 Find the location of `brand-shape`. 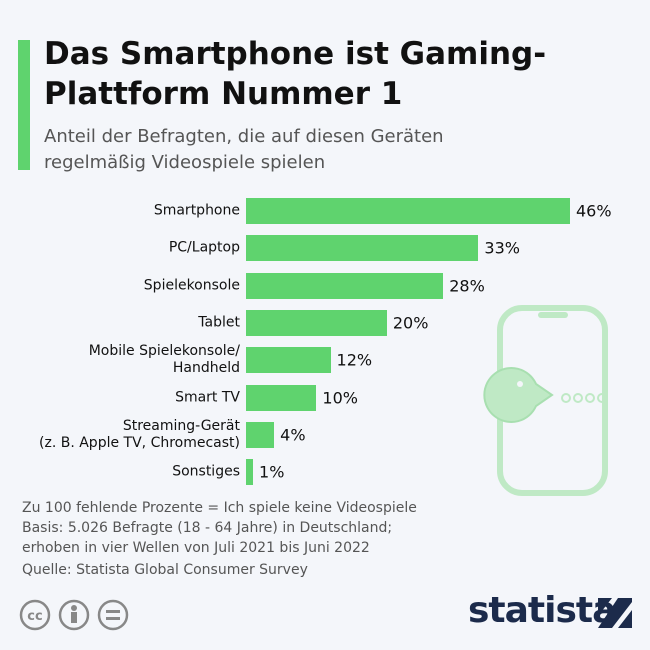

brand-shape is located at coordinates (615, 613).